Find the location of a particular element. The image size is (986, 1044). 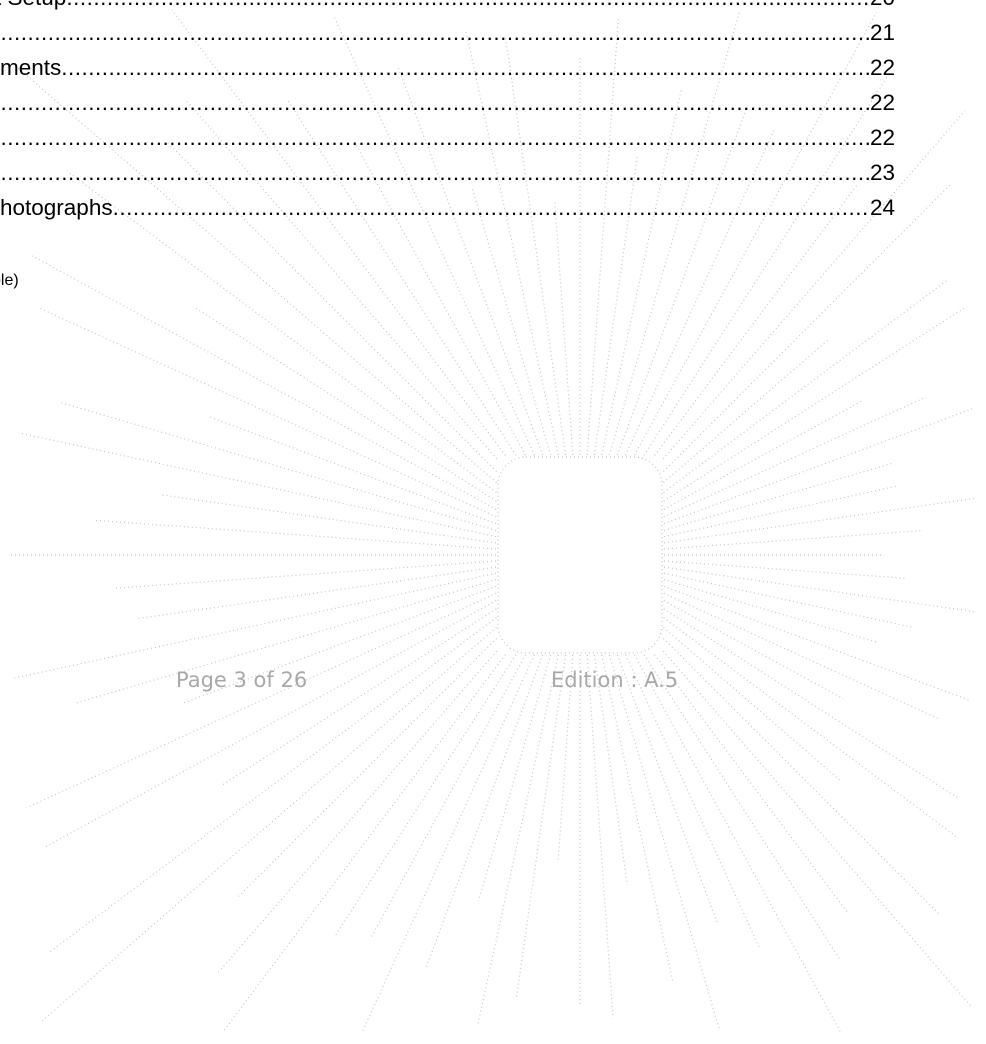

toc-entry-title: ments is located at coordinates (31, 67).